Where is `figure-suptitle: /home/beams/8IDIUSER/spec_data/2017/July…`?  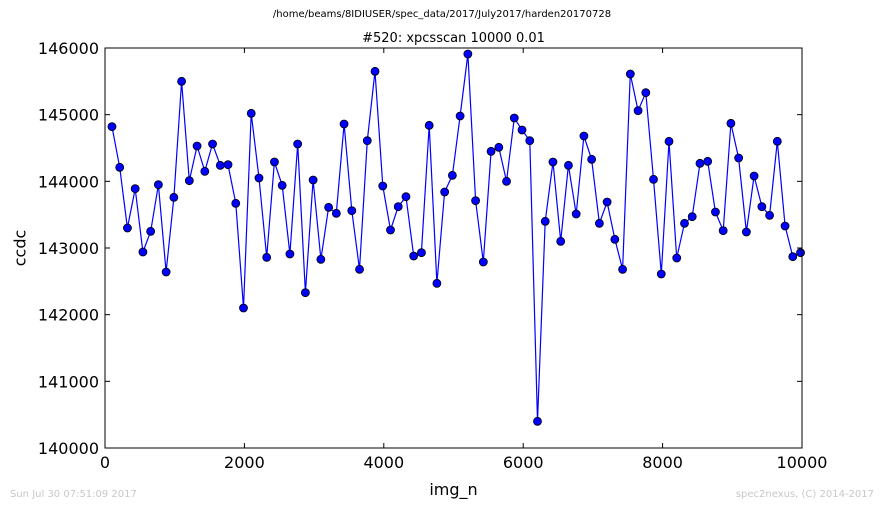 figure-suptitle: /home/beams/8IDIUSER/spec_data/2017/July… is located at coordinates (442, 14).